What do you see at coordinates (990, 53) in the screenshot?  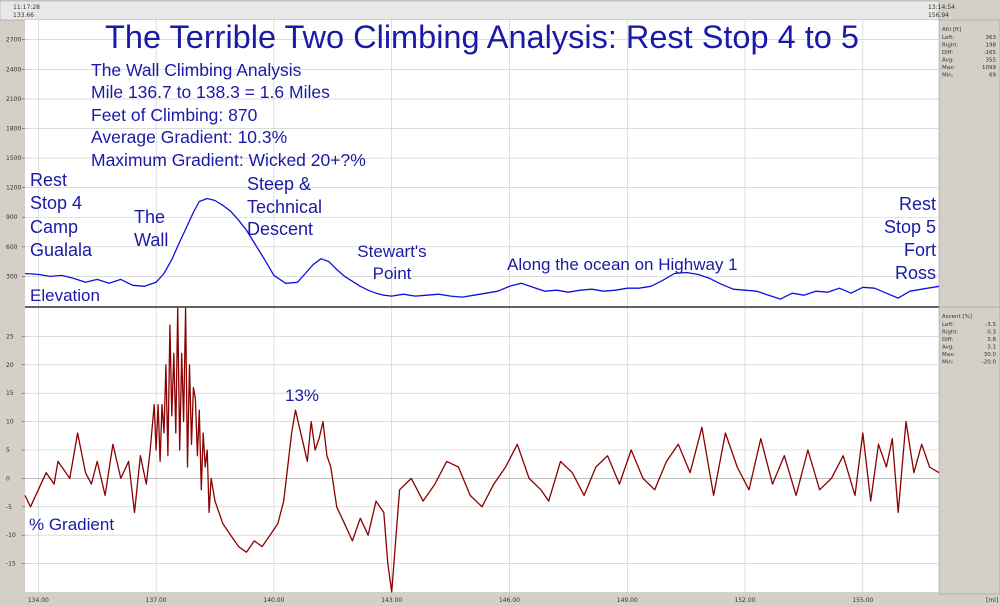 I see `stat-value: -165` at bounding box center [990, 53].